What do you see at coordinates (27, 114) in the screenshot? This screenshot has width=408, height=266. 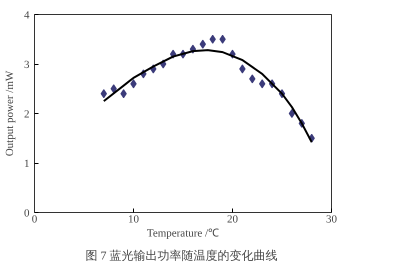 I see `y-tick-label: 2` at bounding box center [27, 114].